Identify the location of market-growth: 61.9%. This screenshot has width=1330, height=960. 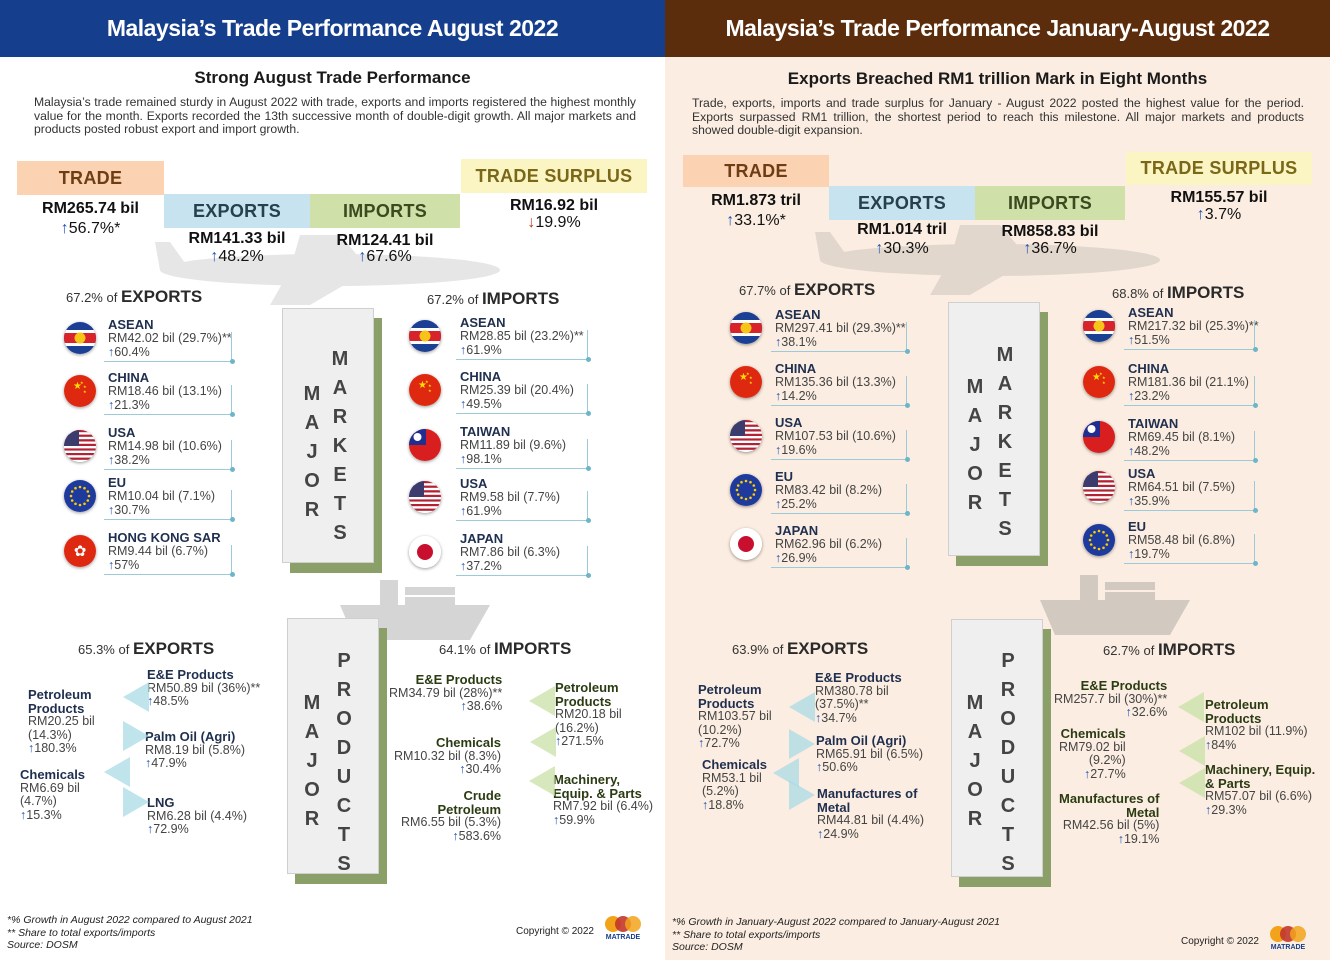
(484, 510).